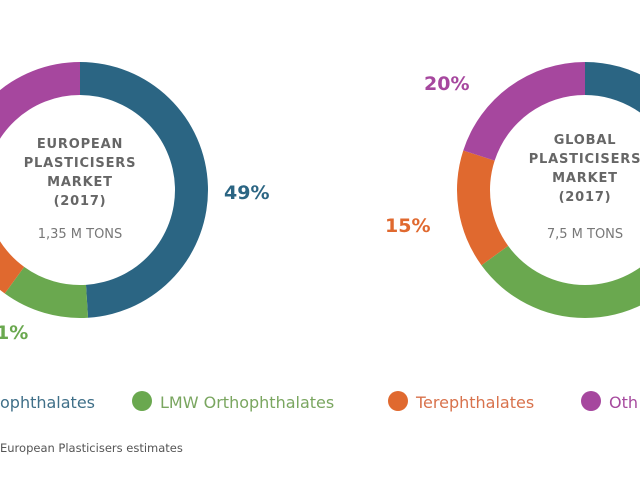  What do you see at coordinates (247, 402) in the screenshot?
I see `legend-label-lmw: LMW Orthophthalates` at bounding box center [247, 402].